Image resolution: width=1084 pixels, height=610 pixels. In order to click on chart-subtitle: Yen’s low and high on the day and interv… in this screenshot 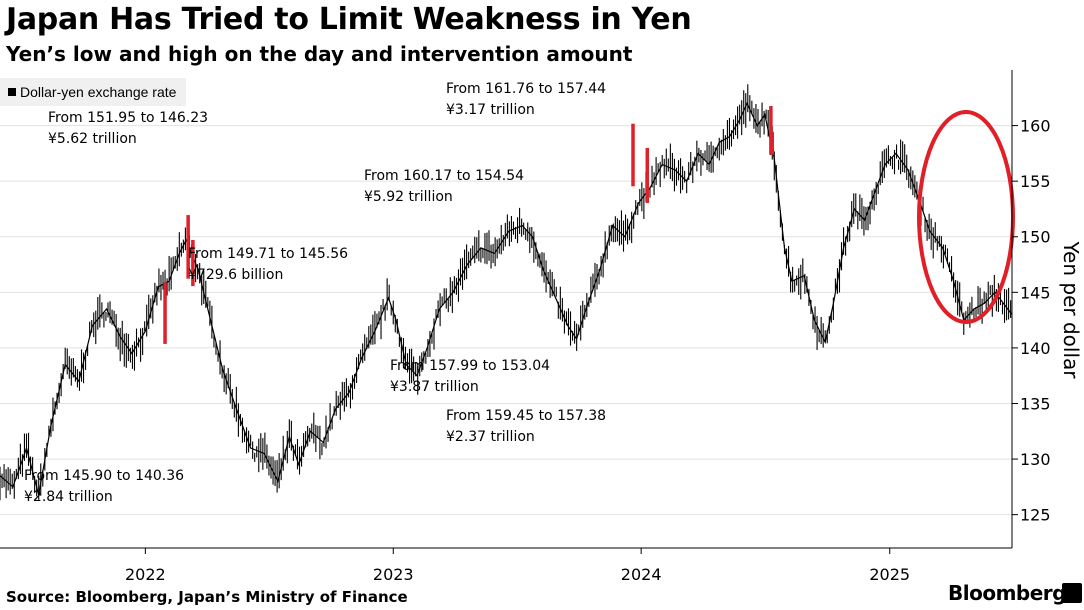, I will do `click(319, 54)`.